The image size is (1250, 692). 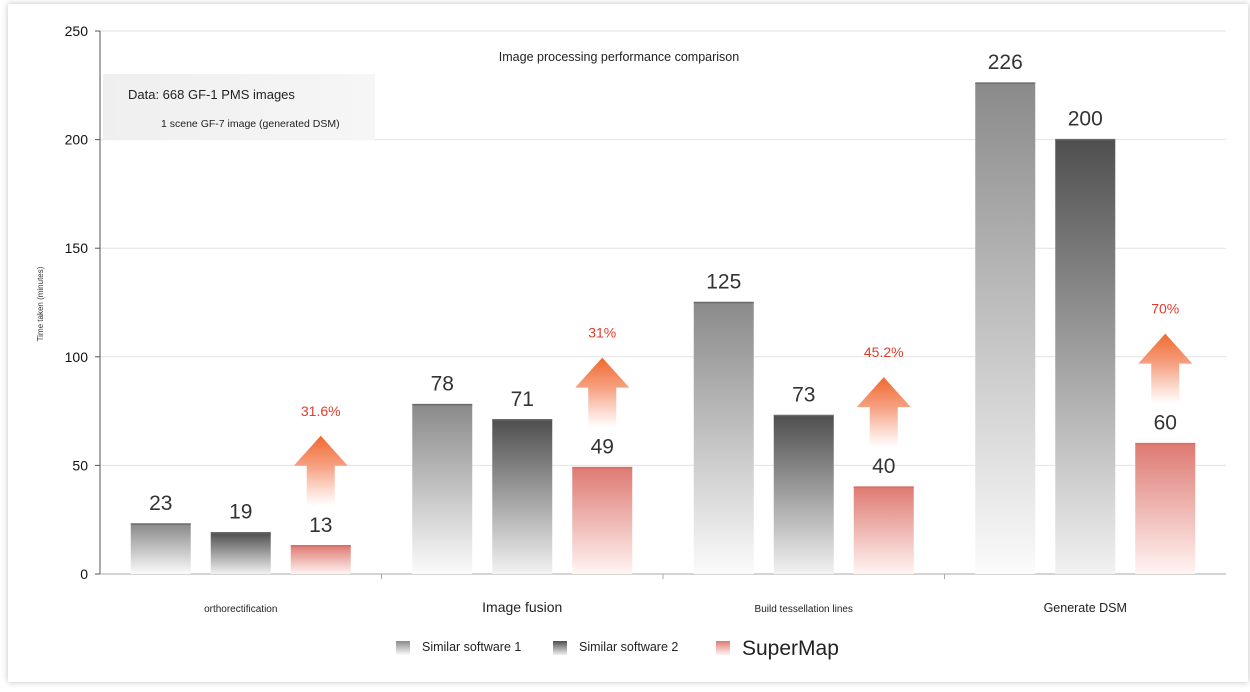 What do you see at coordinates (250, 124) in the screenshot?
I see `data-note-line-2: 1 scene GF-7 image (generated DSM)` at bounding box center [250, 124].